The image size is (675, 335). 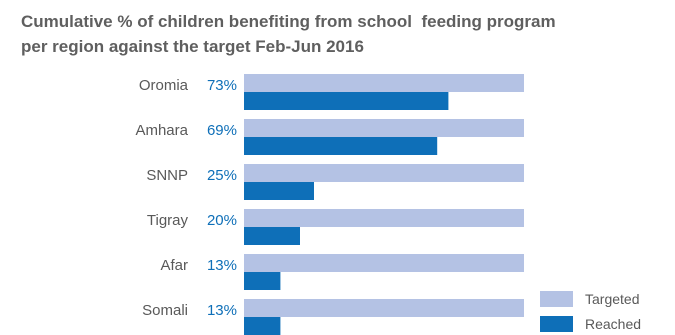 I want to click on category-label-snnp: SNNP, so click(x=167, y=175).